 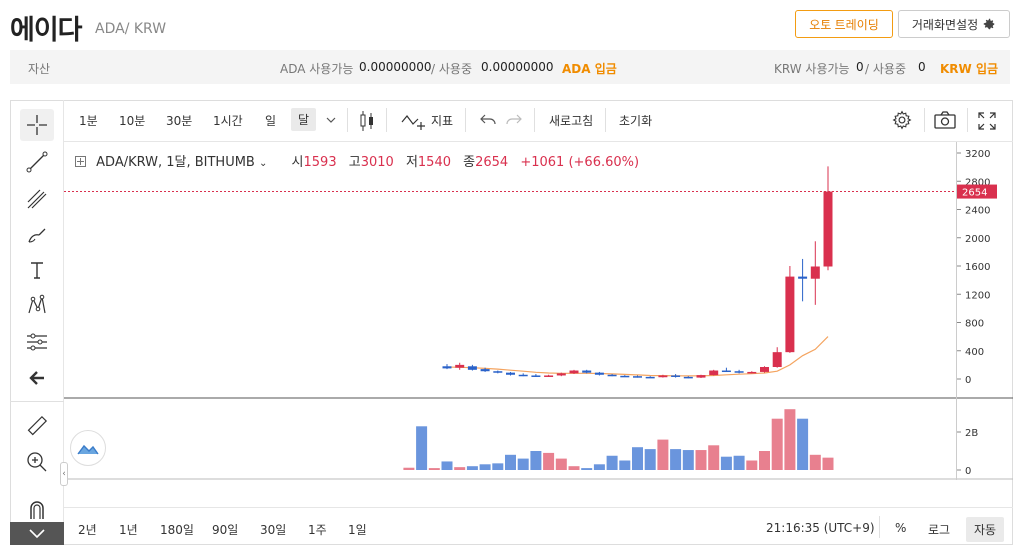 What do you see at coordinates (977, 239) in the screenshot?
I see `y-tick-label: 2000` at bounding box center [977, 239].